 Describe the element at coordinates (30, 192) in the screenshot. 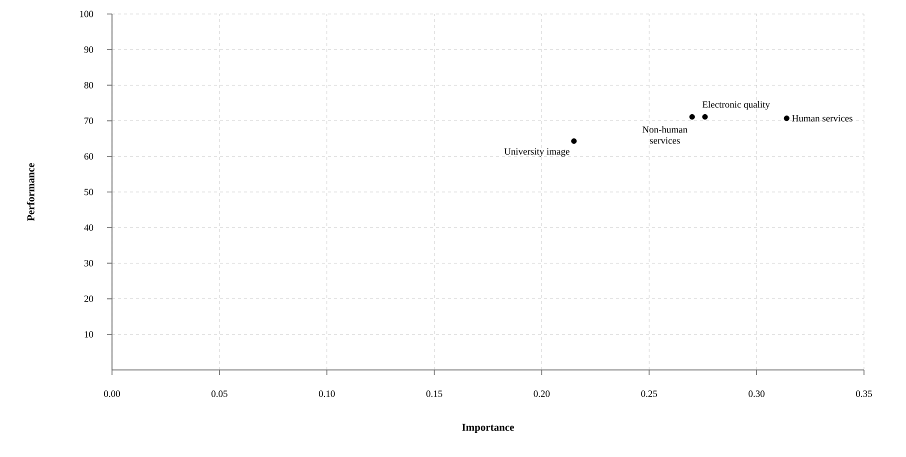

I see `y-axis-title: Performance` at that location.